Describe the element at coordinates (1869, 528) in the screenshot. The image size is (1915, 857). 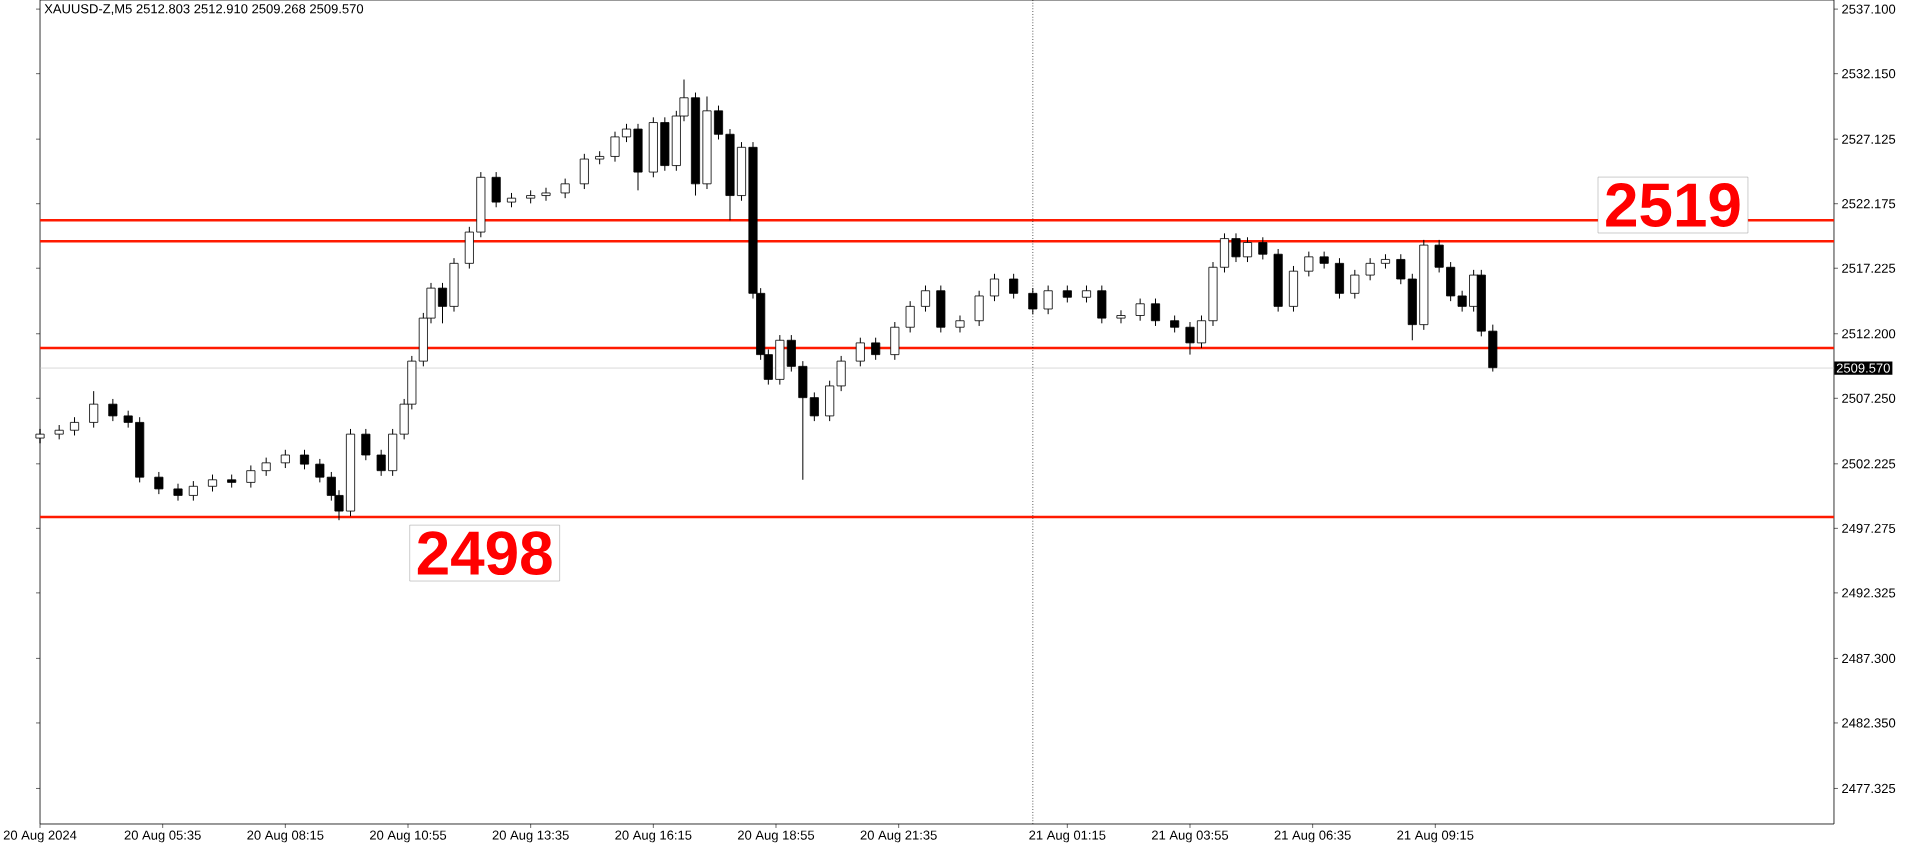
I see `y-tick-label: 2497.275` at that location.